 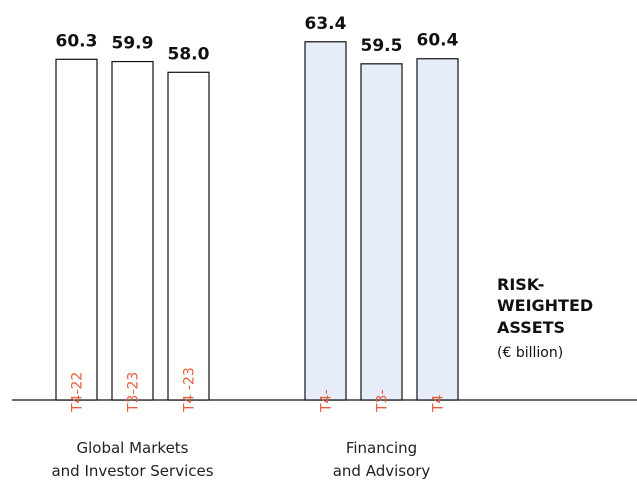 I want to click on value-label: 59.5, so click(x=382, y=46).